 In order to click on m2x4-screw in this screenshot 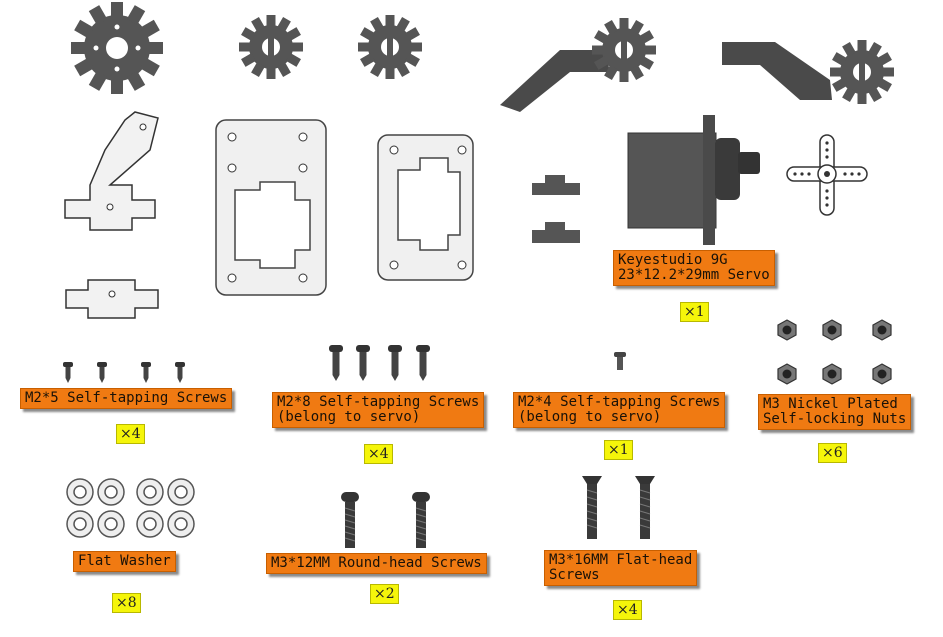, I will do `click(620, 361)`.